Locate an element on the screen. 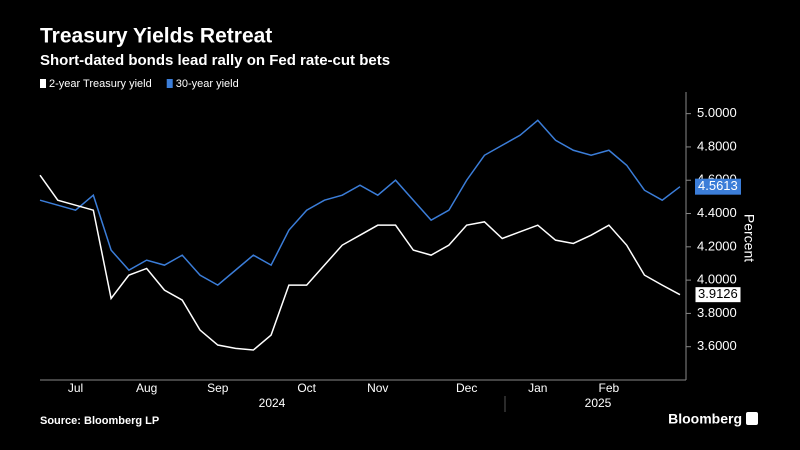 The height and width of the screenshot is (450, 800). y-tick-label: 3.6000 is located at coordinates (717, 345).